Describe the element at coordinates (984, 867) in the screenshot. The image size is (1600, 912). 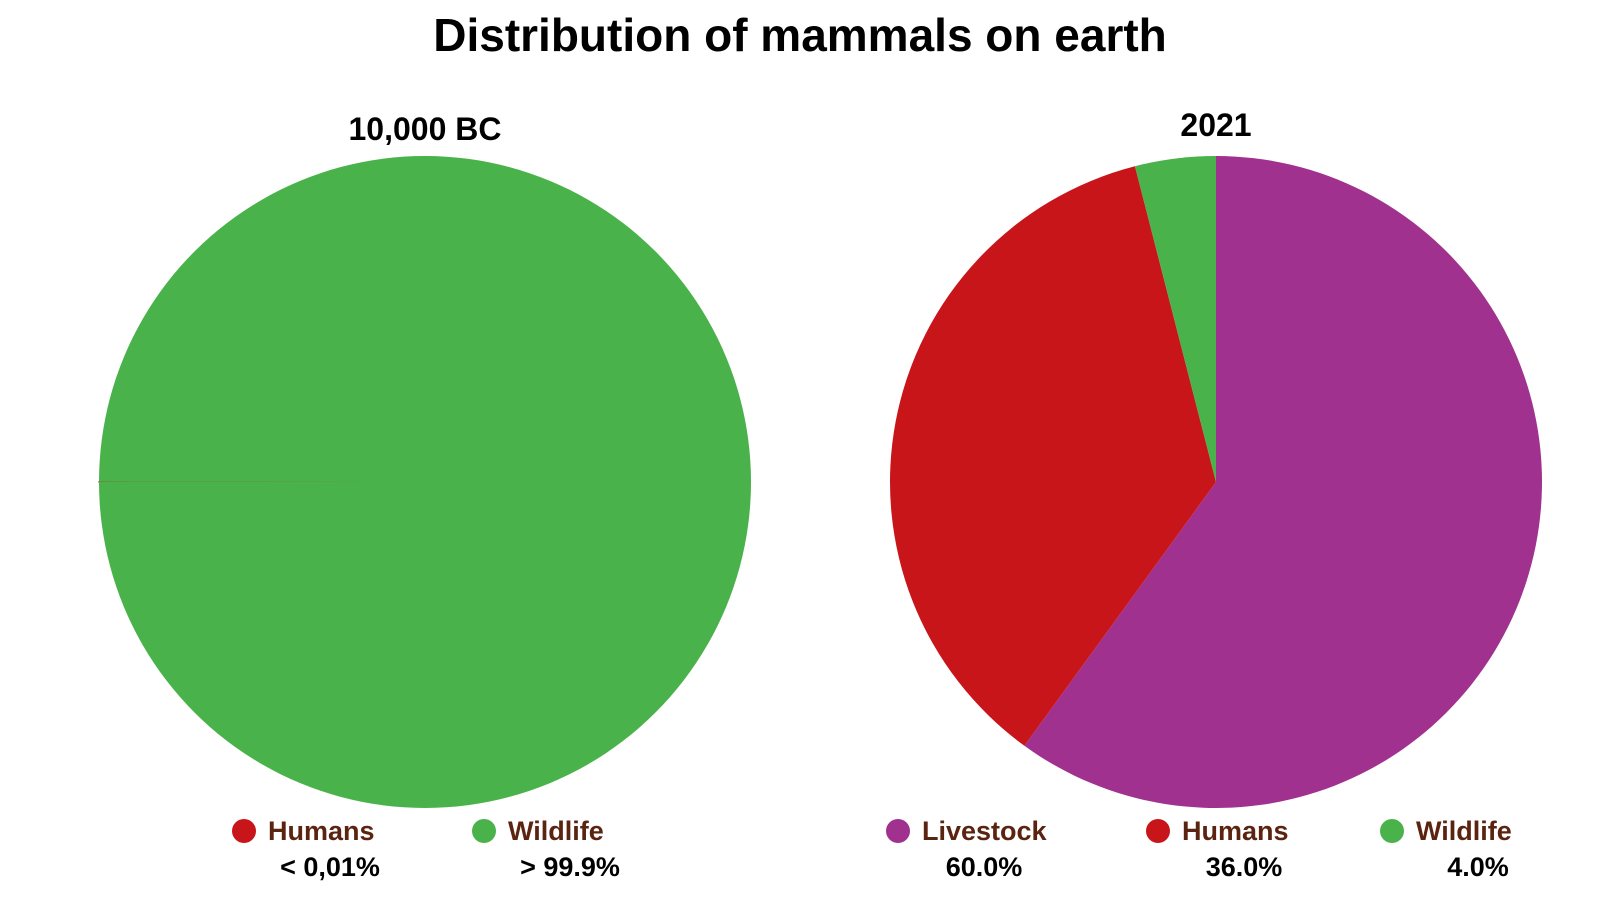
I see `legend-value-livestock: 60.0%` at that location.